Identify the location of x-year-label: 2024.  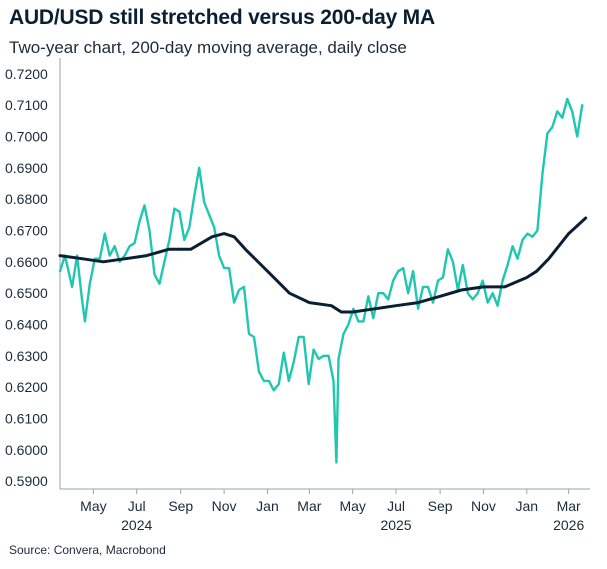
(136, 525).